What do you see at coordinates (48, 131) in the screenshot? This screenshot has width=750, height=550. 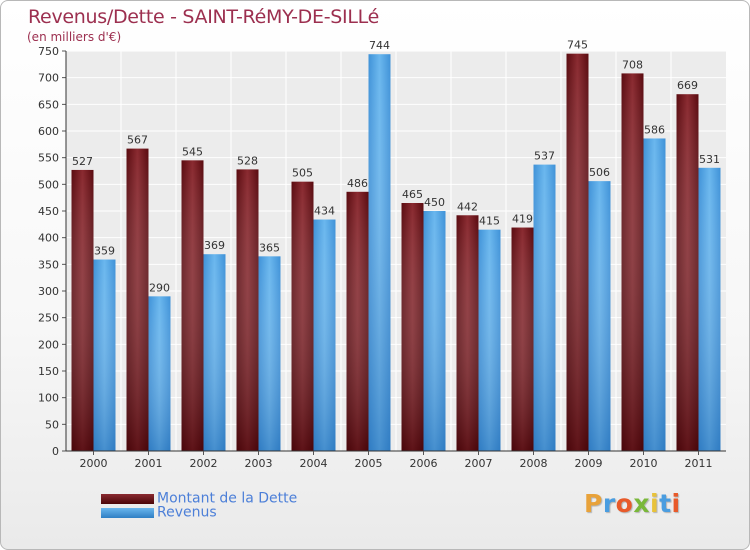 I see `y-tick-label: 600` at bounding box center [48, 131].